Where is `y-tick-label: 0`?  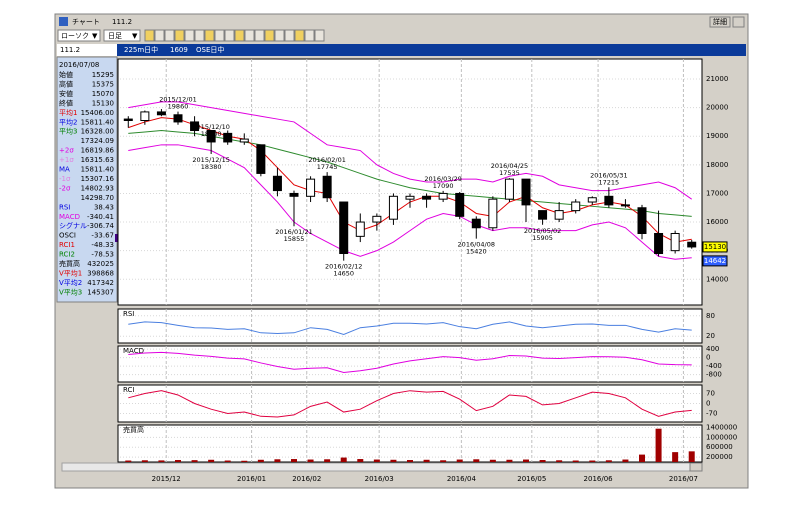
y-tick-label: 0 is located at coordinates (708, 358).